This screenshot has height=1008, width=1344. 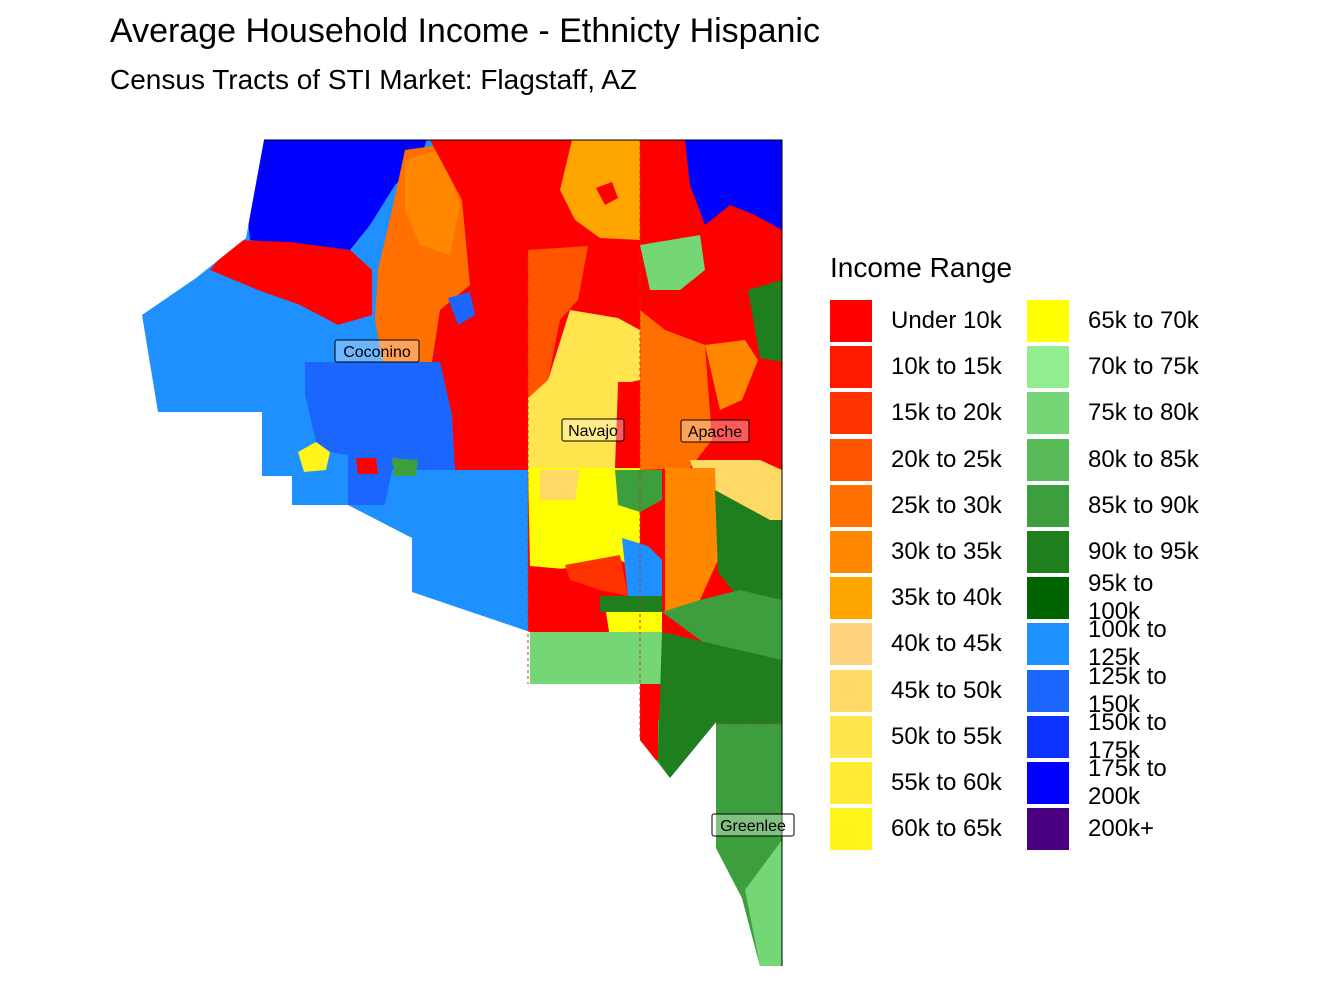 What do you see at coordinates (1143, 413) in the screenshot?
I see `legend-label: 75k to 80k` at bounding box center [1143, 413].